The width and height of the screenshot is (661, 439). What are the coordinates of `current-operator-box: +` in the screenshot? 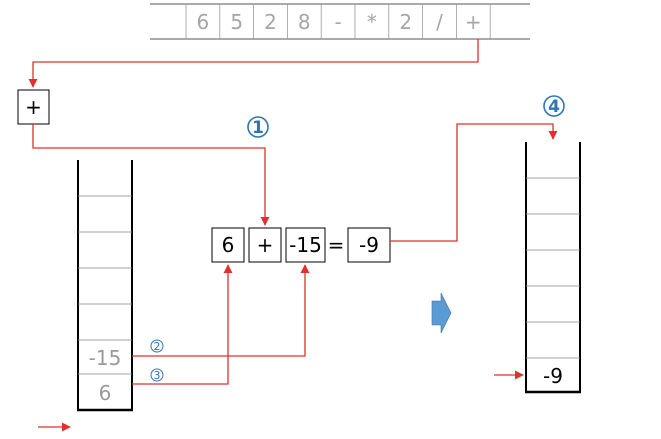 It's located at (33, 107).